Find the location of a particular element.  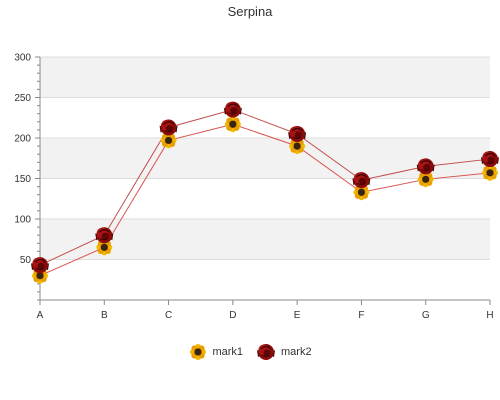

sunflower-icon is located at coordinates (198, 352).